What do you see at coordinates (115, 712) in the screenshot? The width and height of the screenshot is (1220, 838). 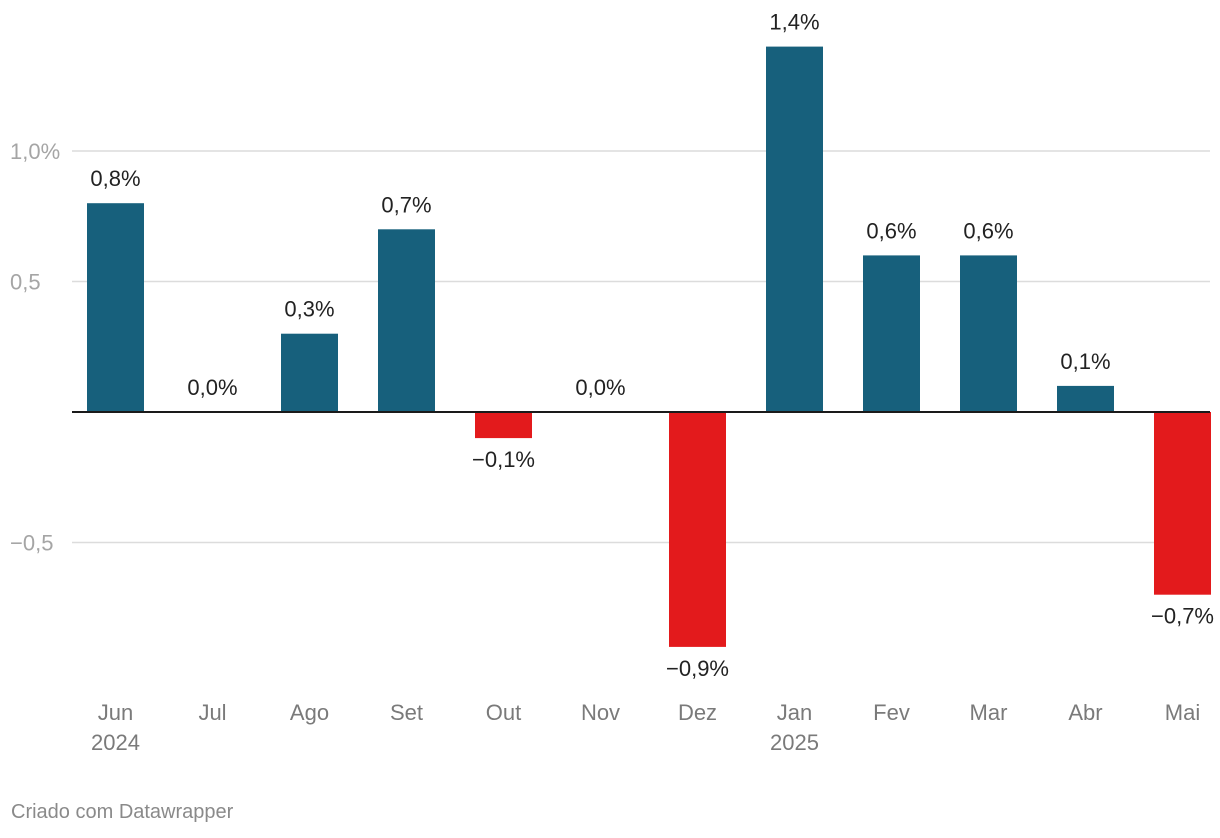 I see `x-tick-label: Jun` at bounding box center [115, 712].